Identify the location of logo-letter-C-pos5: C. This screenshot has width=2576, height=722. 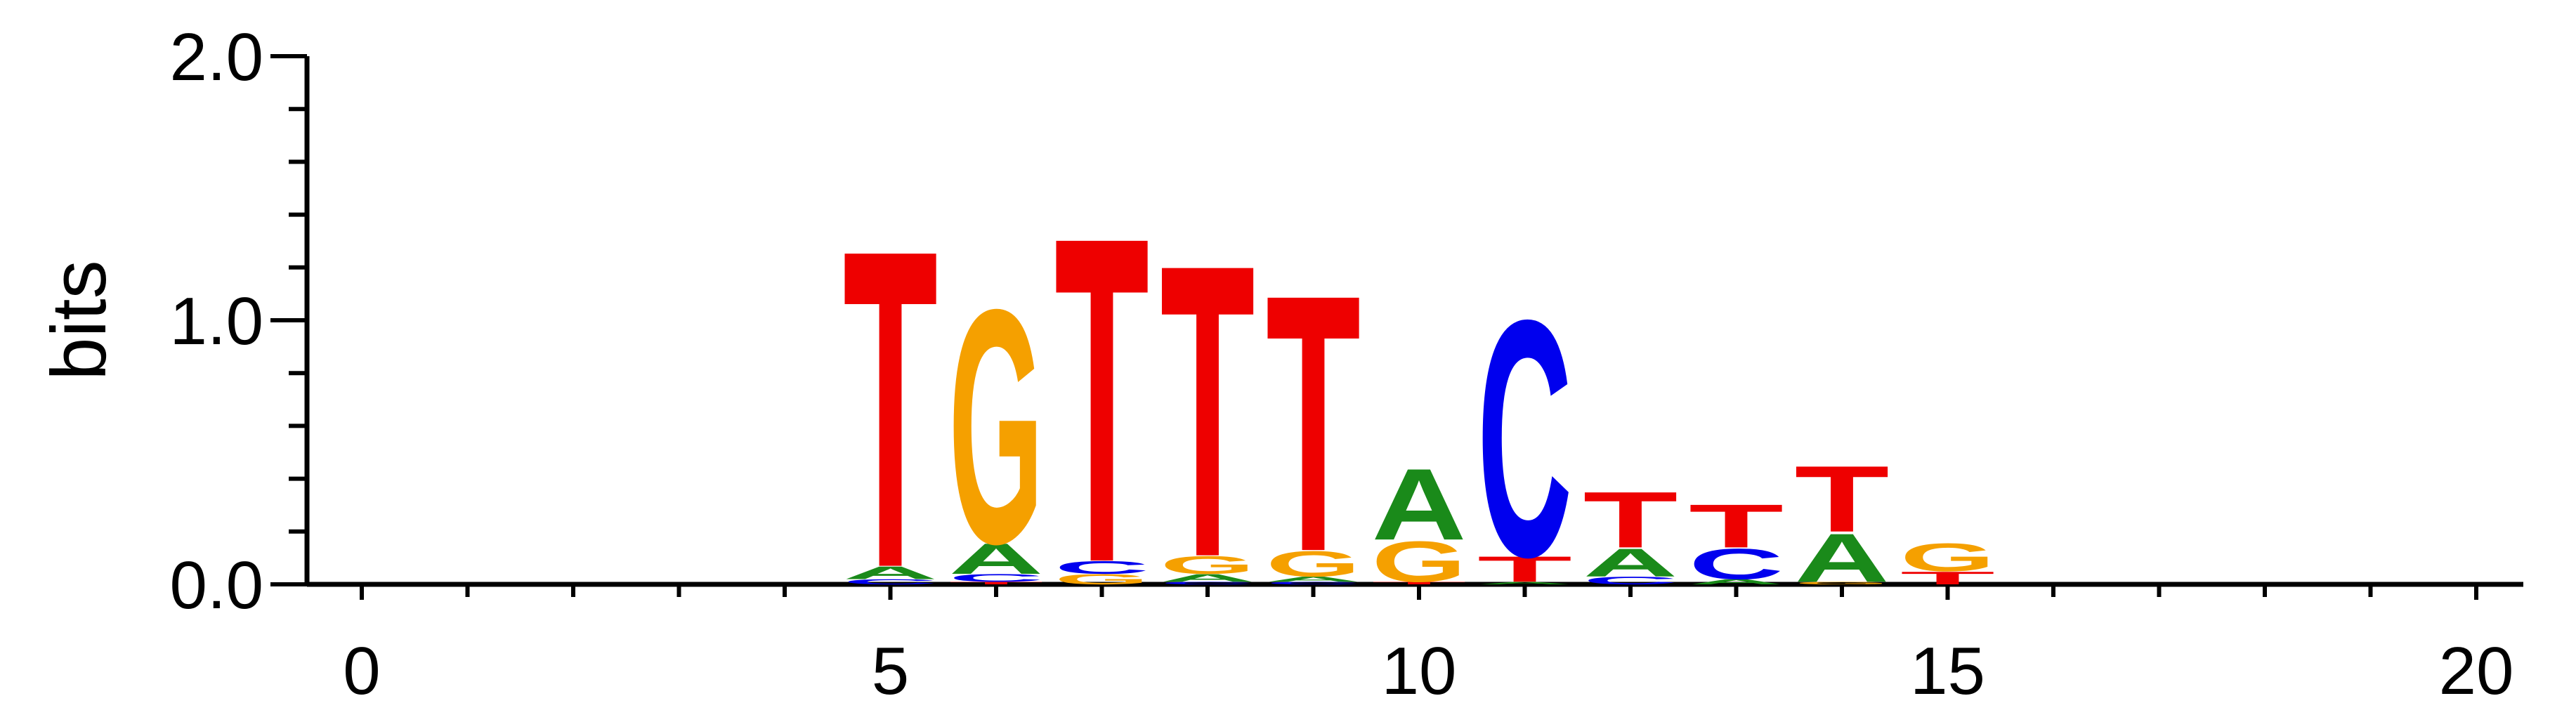
(890, 582).